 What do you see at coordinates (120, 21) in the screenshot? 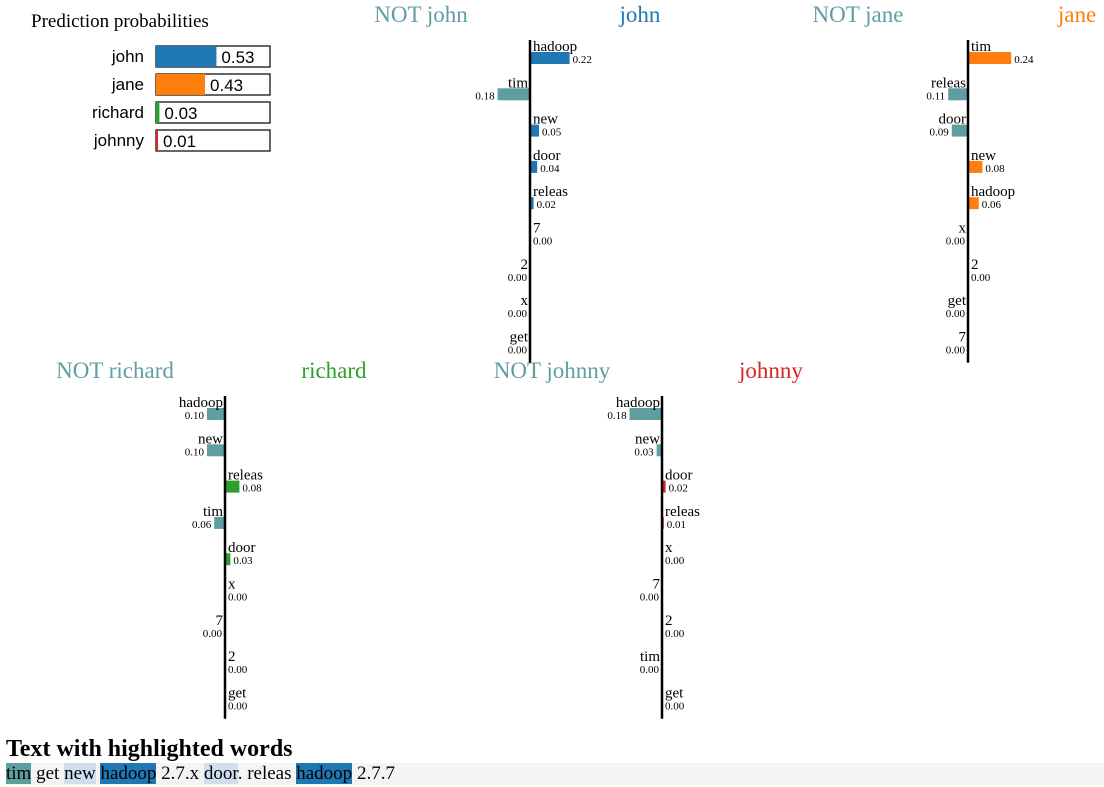
I see `prediction-probabilities-title: Prediction probabilities` at bounding box center [120, 21].